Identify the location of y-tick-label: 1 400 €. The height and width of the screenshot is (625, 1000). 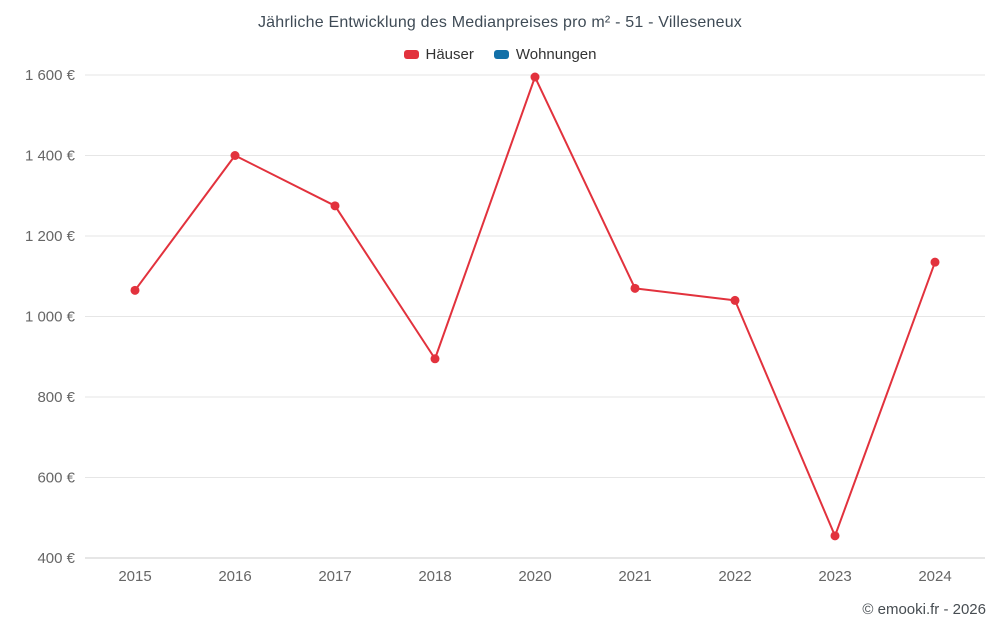
(50, 156).